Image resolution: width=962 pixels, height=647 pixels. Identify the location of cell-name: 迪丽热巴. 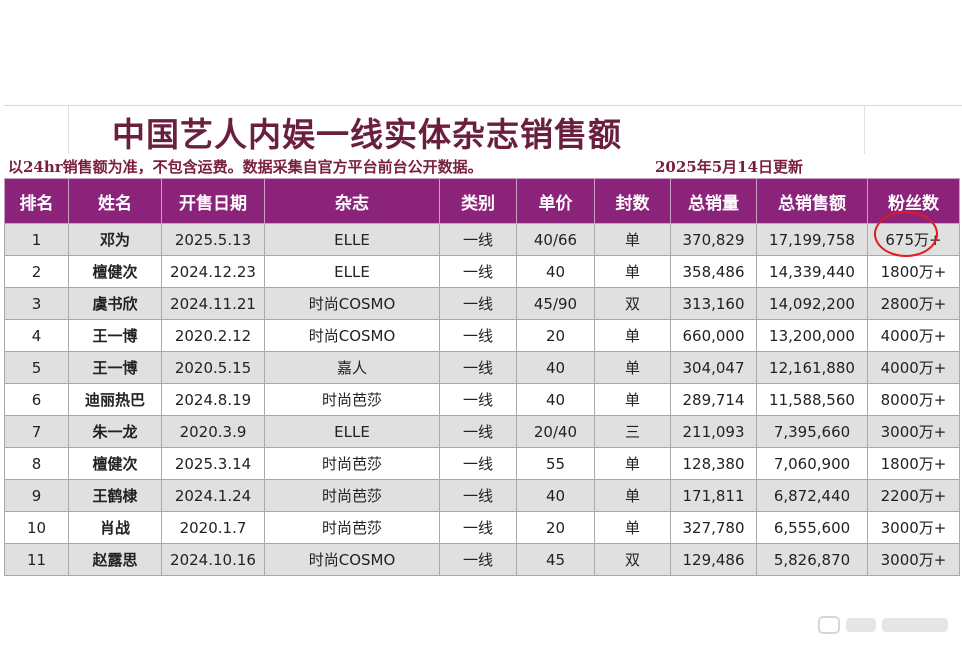
(115, 399).